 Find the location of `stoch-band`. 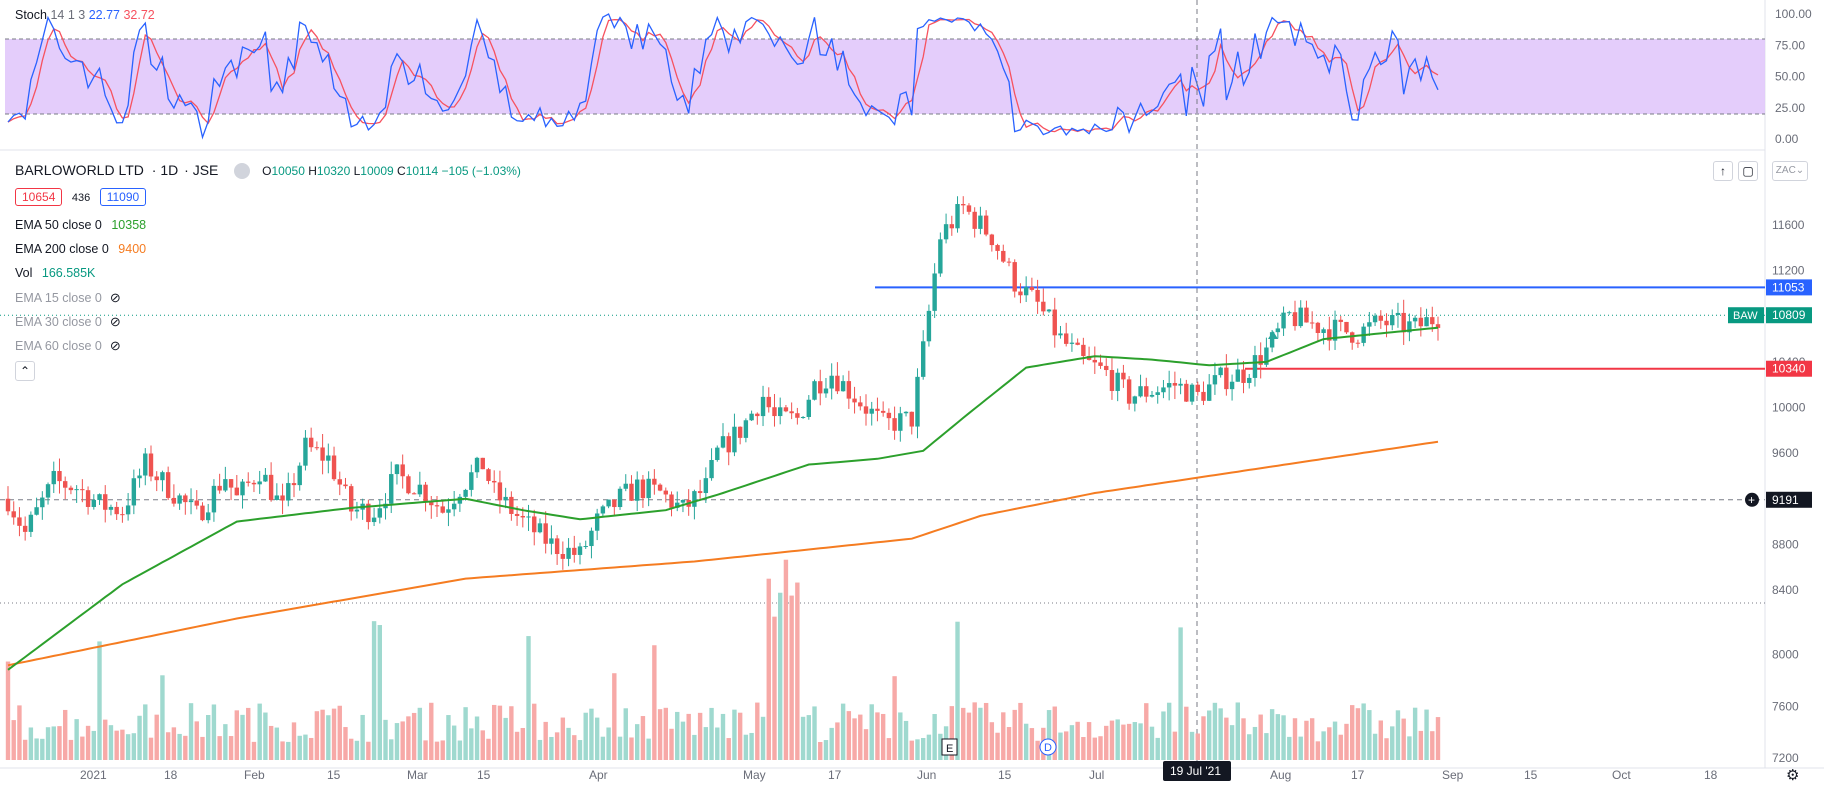

stoch-band is located at coordinates (885, 76).